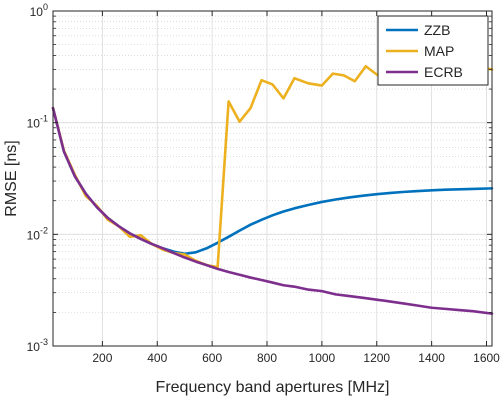  I want to click on legend-label-ecrb: ECRB, so click(443, 72).